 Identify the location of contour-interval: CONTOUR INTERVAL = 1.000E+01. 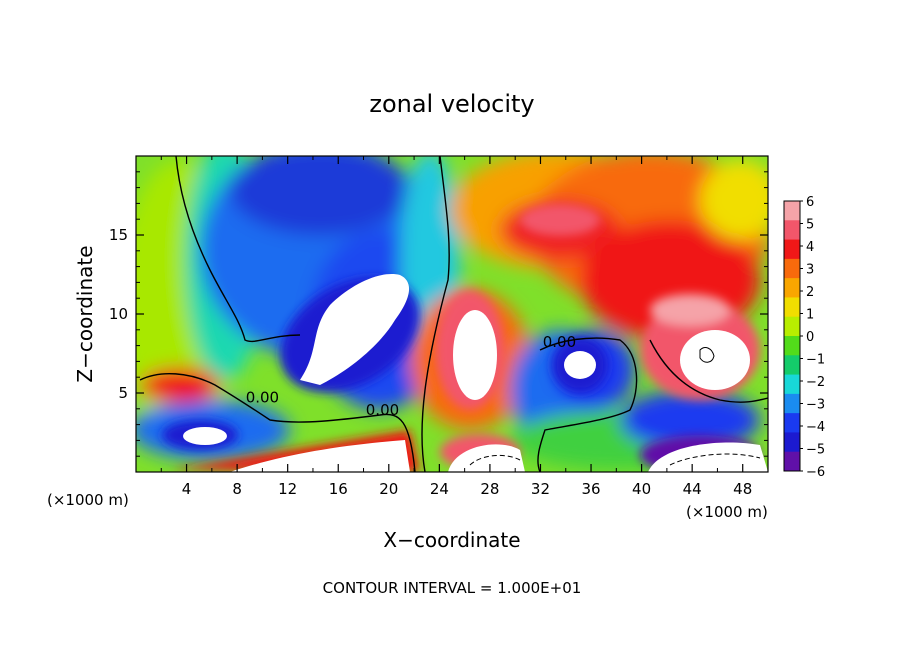
(452, 588).